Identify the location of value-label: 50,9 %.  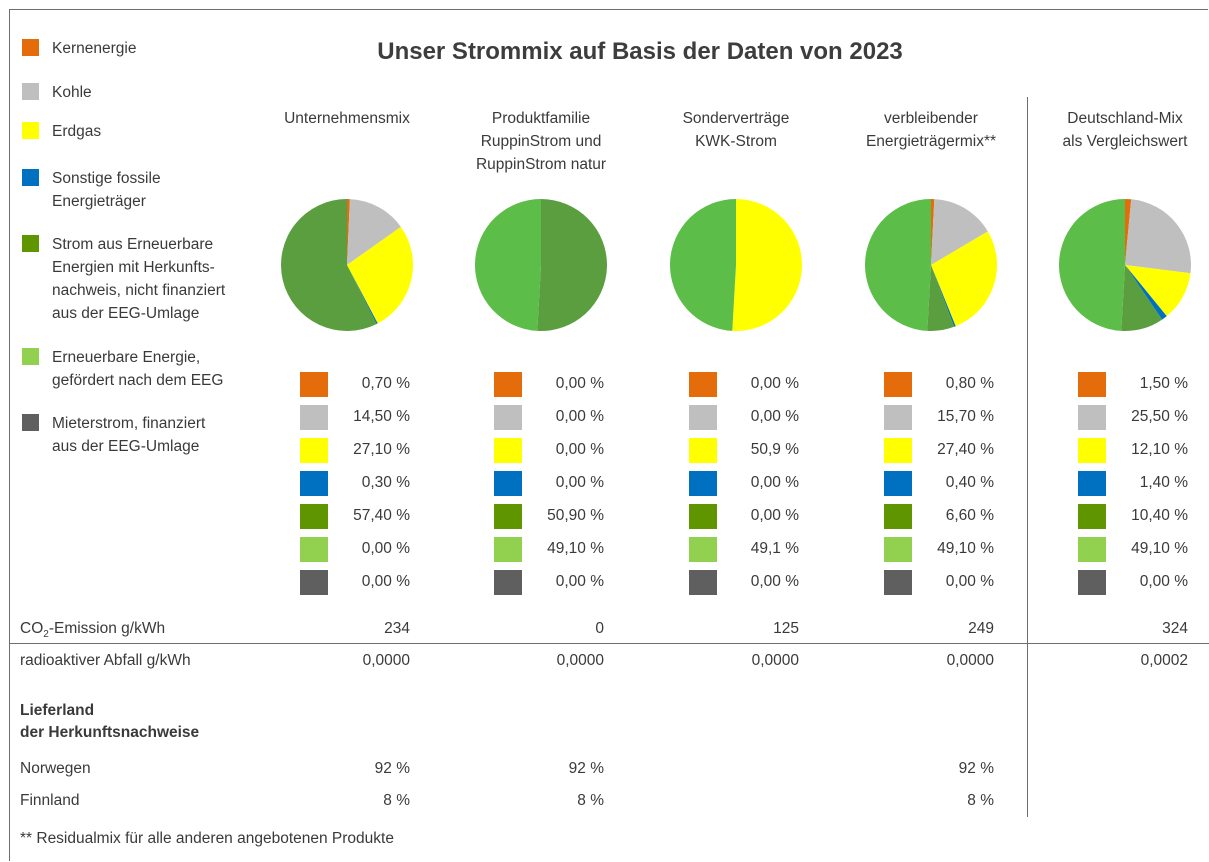
(774, 449).